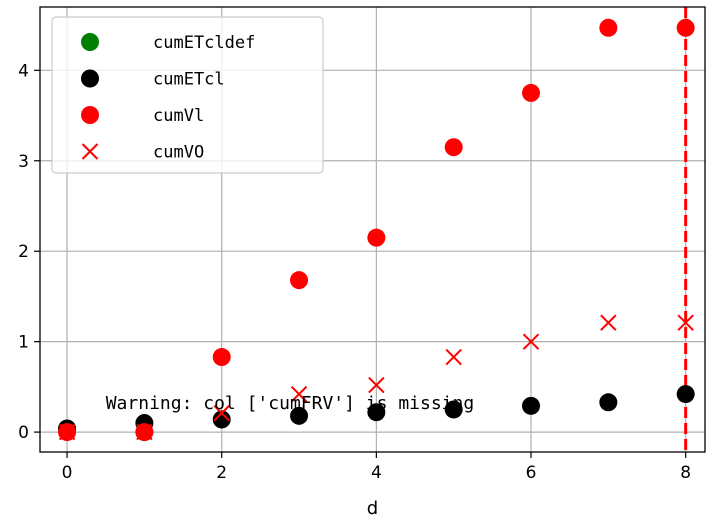  I want to click on legend: cumETcldef cumETcl cumVl cumVO, so click(187, 95).